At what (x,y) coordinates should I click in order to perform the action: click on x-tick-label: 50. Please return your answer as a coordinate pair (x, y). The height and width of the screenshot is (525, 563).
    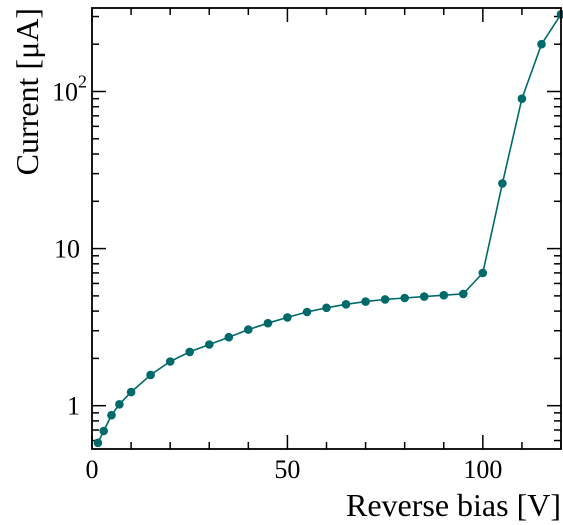
    Looking at the image, I should click on (287, 469).